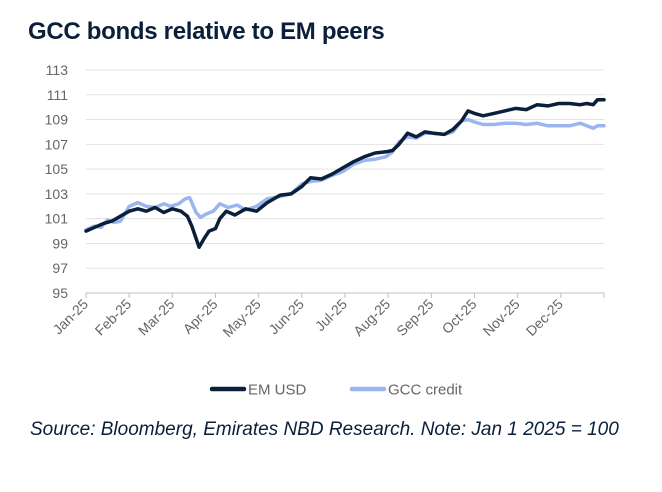 This screenshot has width=662, height=492. What do you see at coordinates (544, 317) in the screenshot?
I see `x-tick-label: Dec-25` at bounding box center [544, 317].